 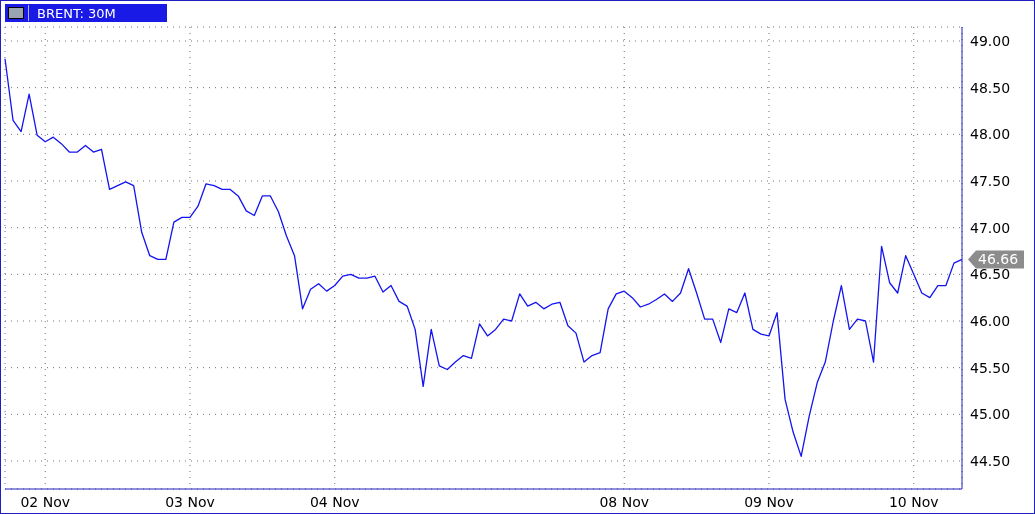 What do you see at coordinates (990, 87) in the screenshot?
I see `y-tick-label: 48.50` at bounding box center [990, 87].